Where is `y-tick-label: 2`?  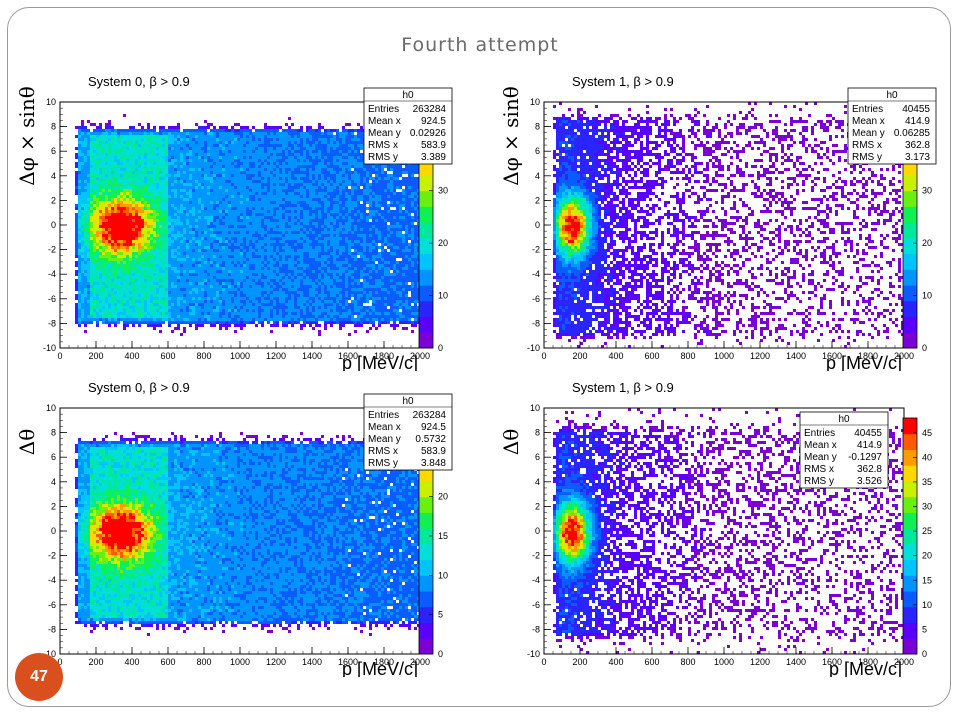
y-tick-label: 2 is located at coordinates (537, 506).